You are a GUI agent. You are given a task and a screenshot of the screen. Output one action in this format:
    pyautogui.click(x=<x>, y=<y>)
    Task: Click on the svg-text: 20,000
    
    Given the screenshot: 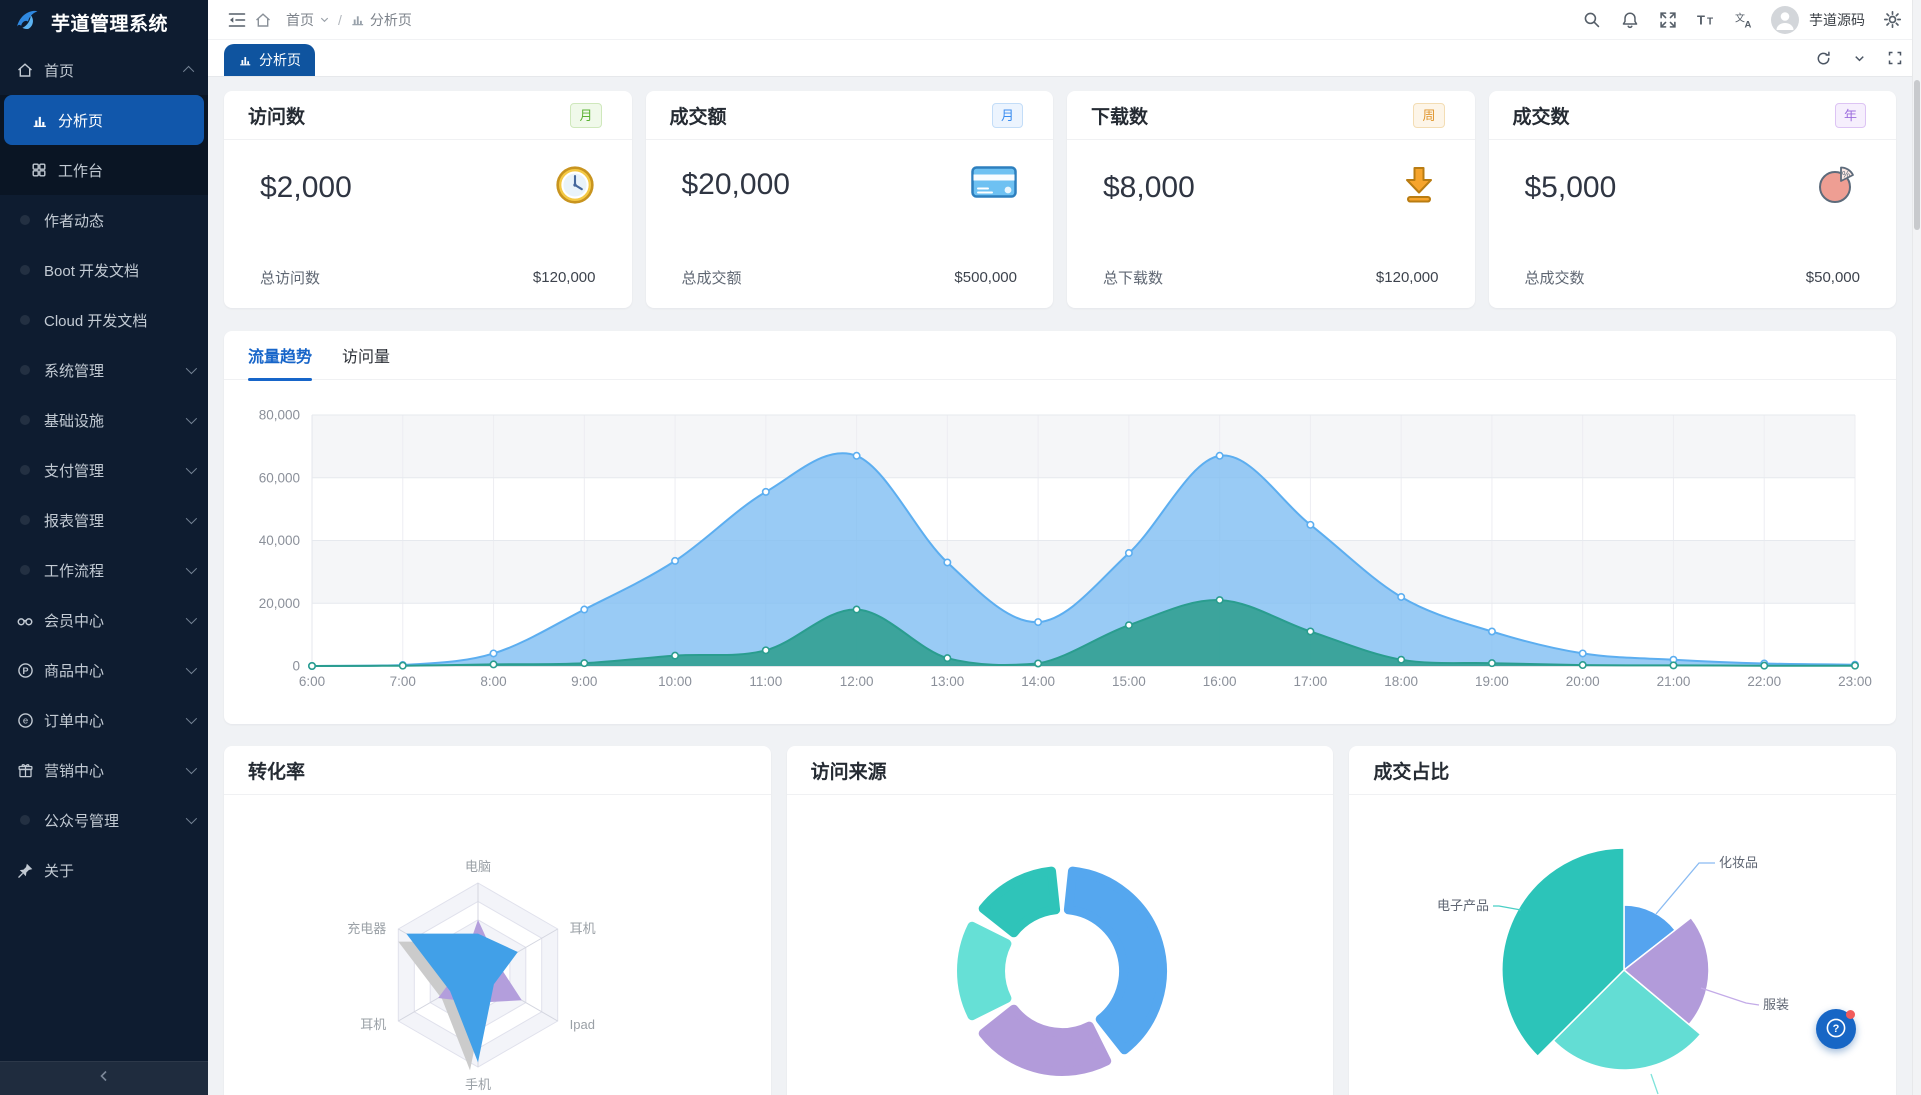 What is the action you would take?
    pyautogui.click(x=279, y=603)
    